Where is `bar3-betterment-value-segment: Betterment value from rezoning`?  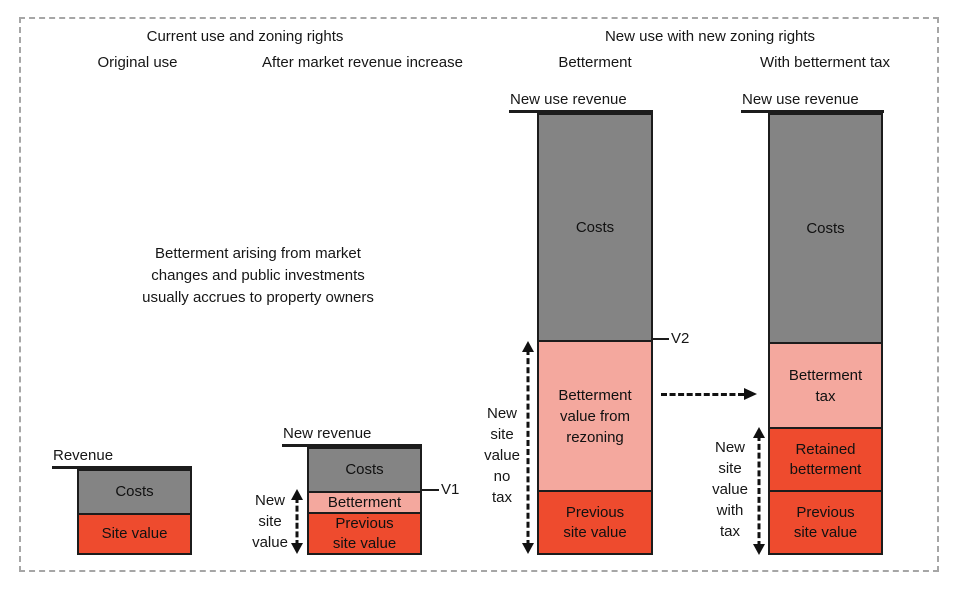
bar3-betterment-value-segment: Betterment value from rezoning is located at coordinates (595, 415).